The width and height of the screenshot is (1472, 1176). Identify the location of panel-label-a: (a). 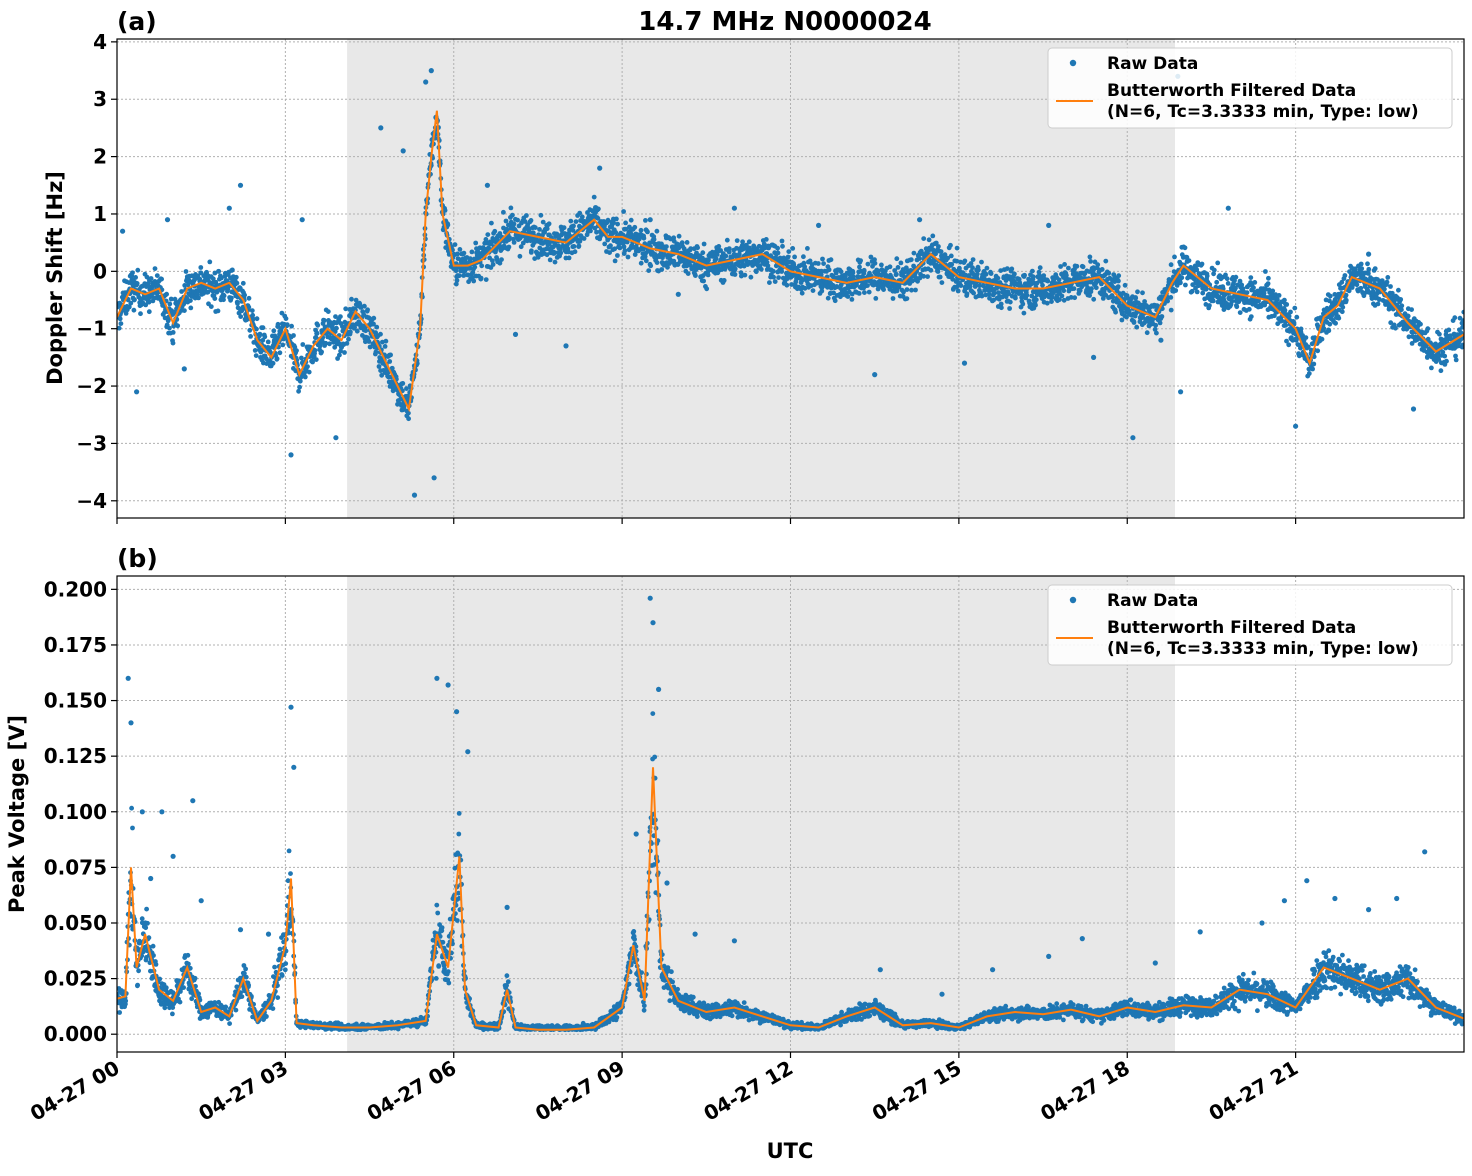
(137, 21).